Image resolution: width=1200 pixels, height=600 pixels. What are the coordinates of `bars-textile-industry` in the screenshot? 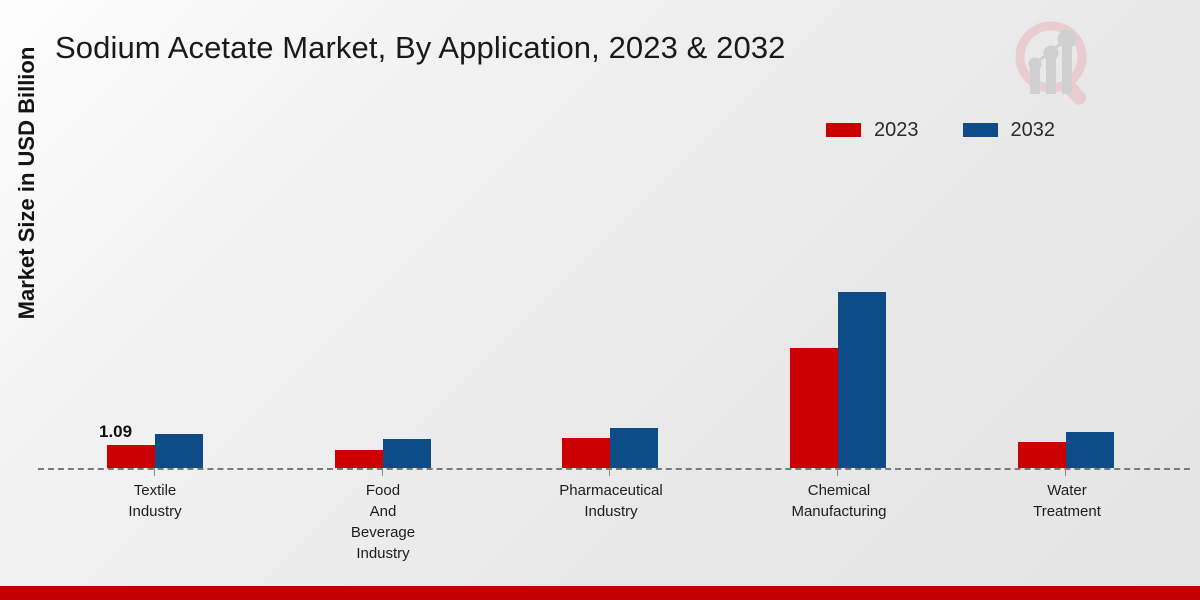 It's located at (155, 338).